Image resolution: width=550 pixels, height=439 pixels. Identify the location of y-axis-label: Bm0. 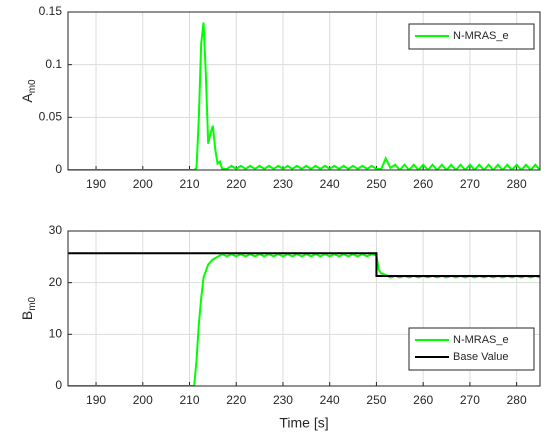
(28, 308).